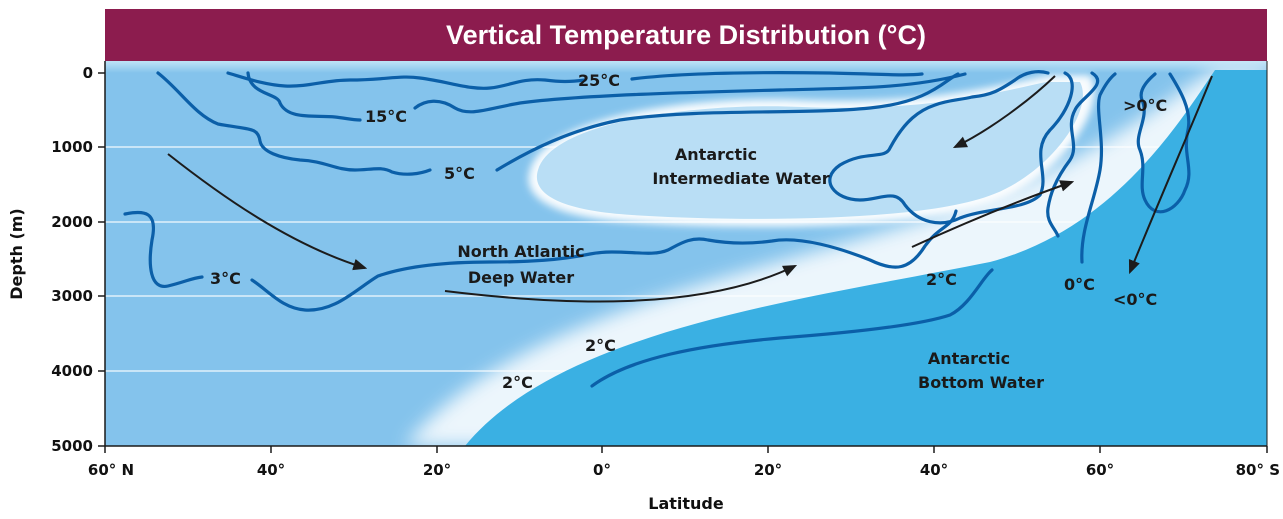 Image resolution: width=1283 pixels, height=519 pixels. What do you see at coordinates (716, 154) in the screenshot?
I see `aaiw-label-line1: Antarctic` at bounding box center [716, 154].